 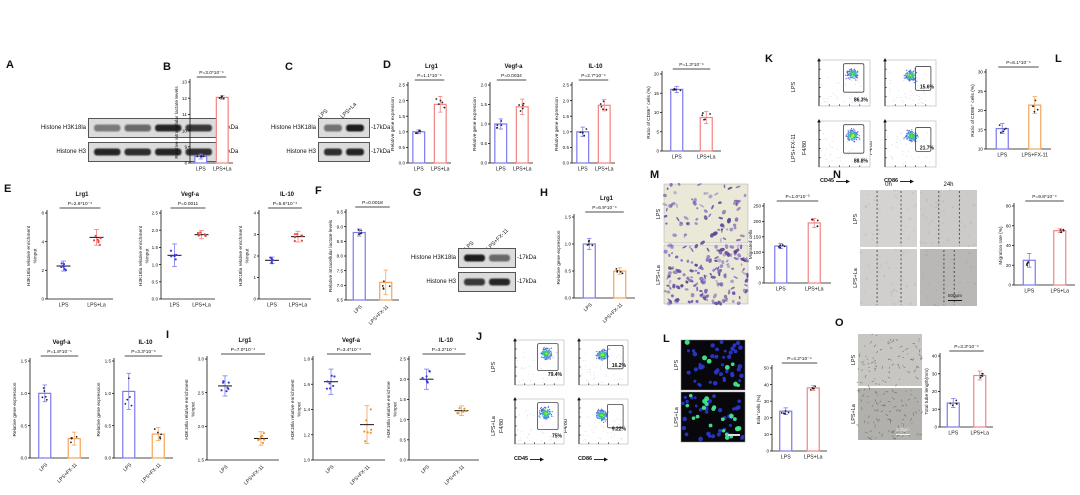 What do you see at coordinates (767, 401) in the screenshot?
I see `svg-text: 30` at bounding box center [767, 401].